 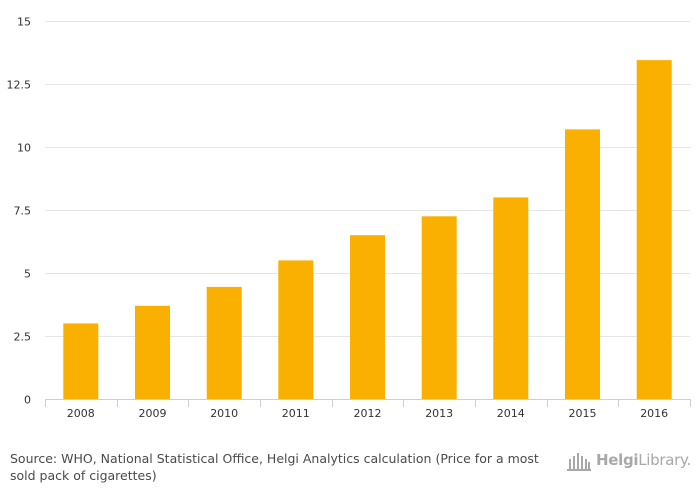 What do you see at coordinates (34, 458) in the screenshot?
I see `source-prefix: Source:` at bounding box center [34, 458].